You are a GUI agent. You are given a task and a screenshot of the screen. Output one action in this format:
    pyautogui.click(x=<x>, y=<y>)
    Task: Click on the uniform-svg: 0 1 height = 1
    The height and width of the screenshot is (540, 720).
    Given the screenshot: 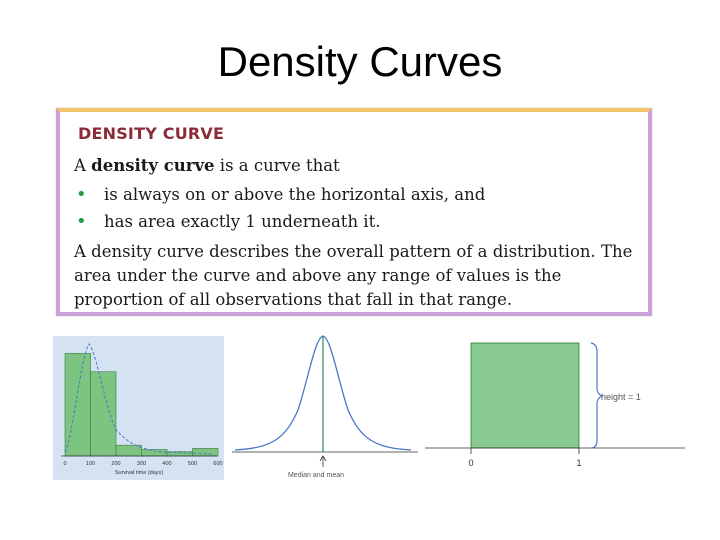 What is the action you would take?
    pyautogui.click(x=555, y=405)
    